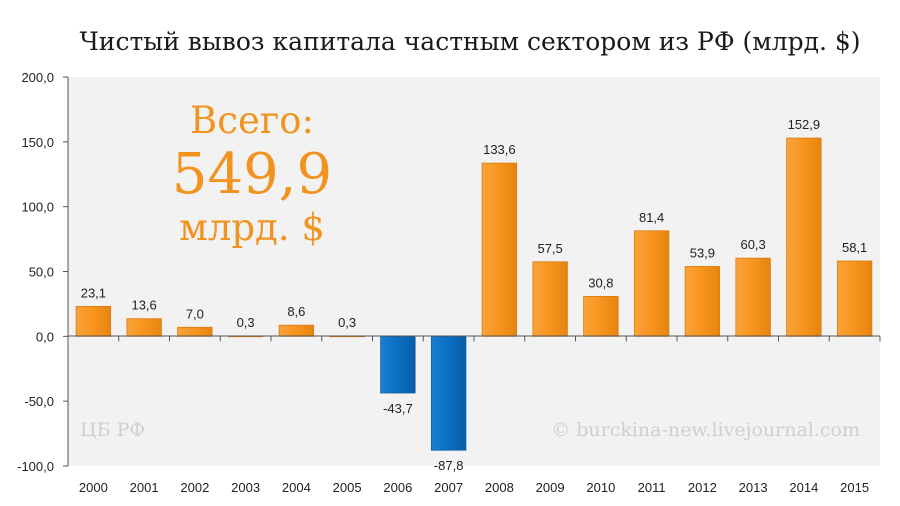  Describe the element at coordinates (753, 487) in the screenshot. I see `x-tick-label-2013: 2013` at that location.